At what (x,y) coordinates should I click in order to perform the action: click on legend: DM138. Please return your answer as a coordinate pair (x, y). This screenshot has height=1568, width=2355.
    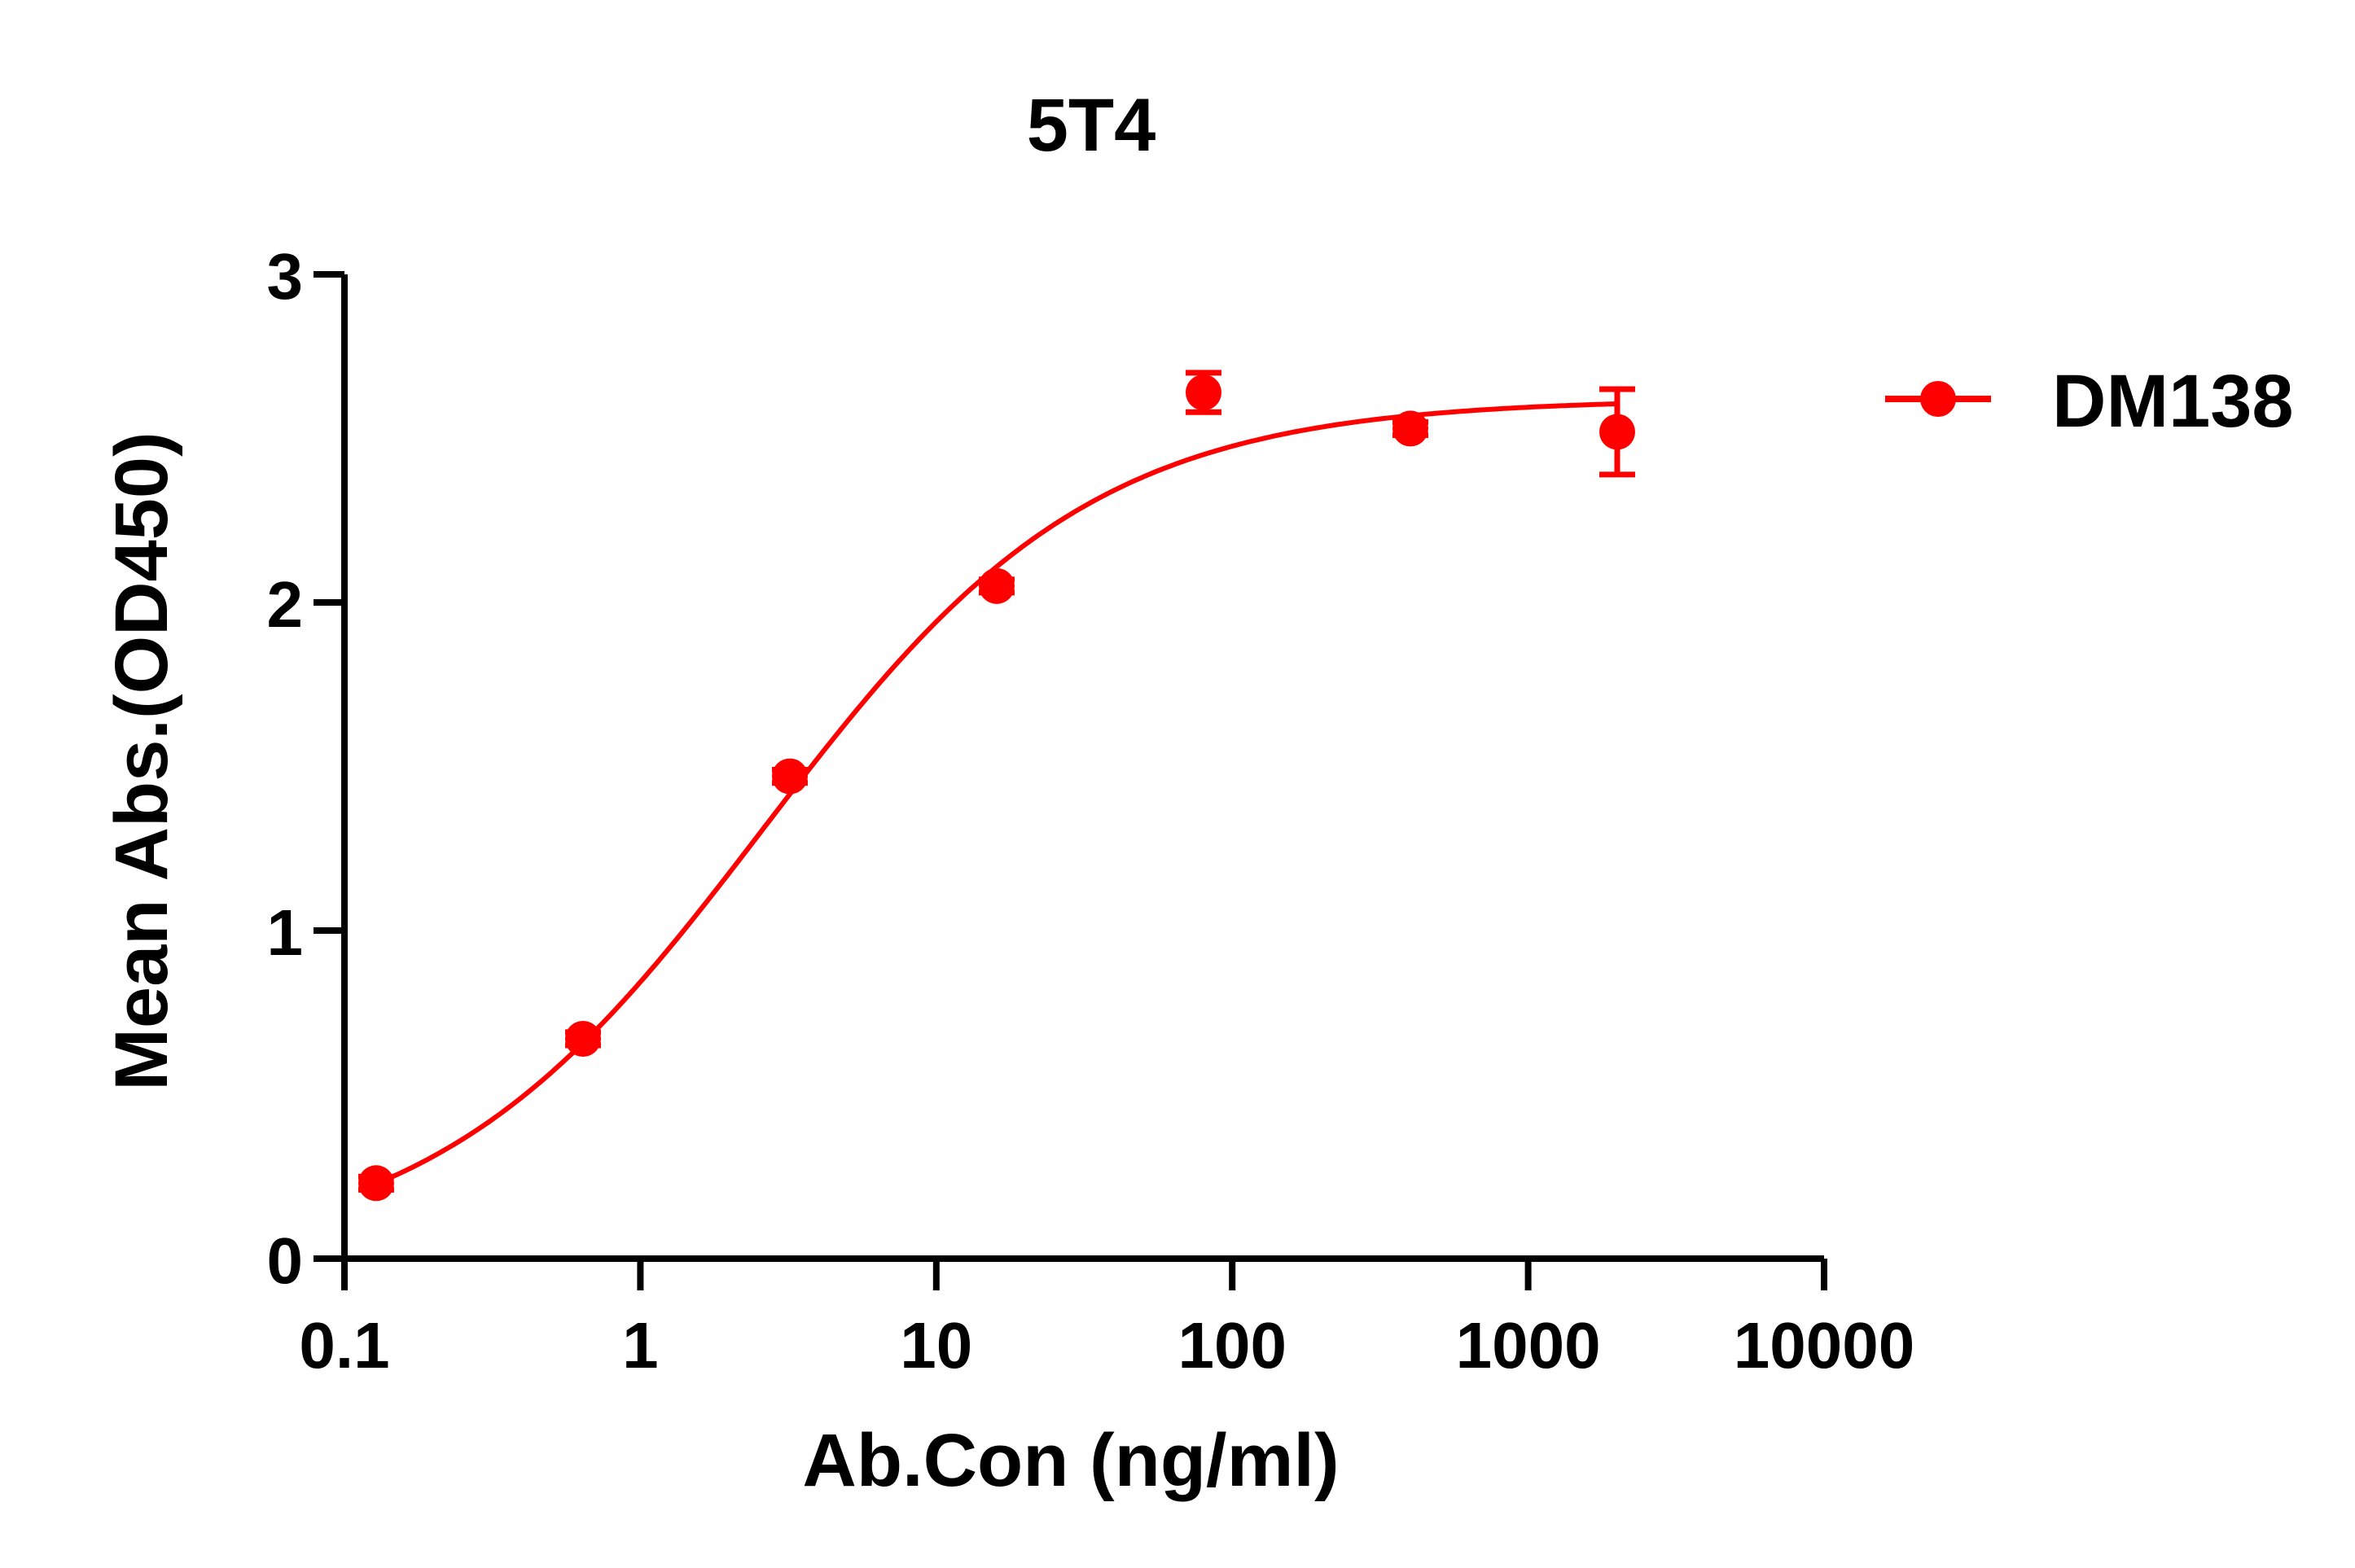
    Looking at the image, I should click on (2089, 402).